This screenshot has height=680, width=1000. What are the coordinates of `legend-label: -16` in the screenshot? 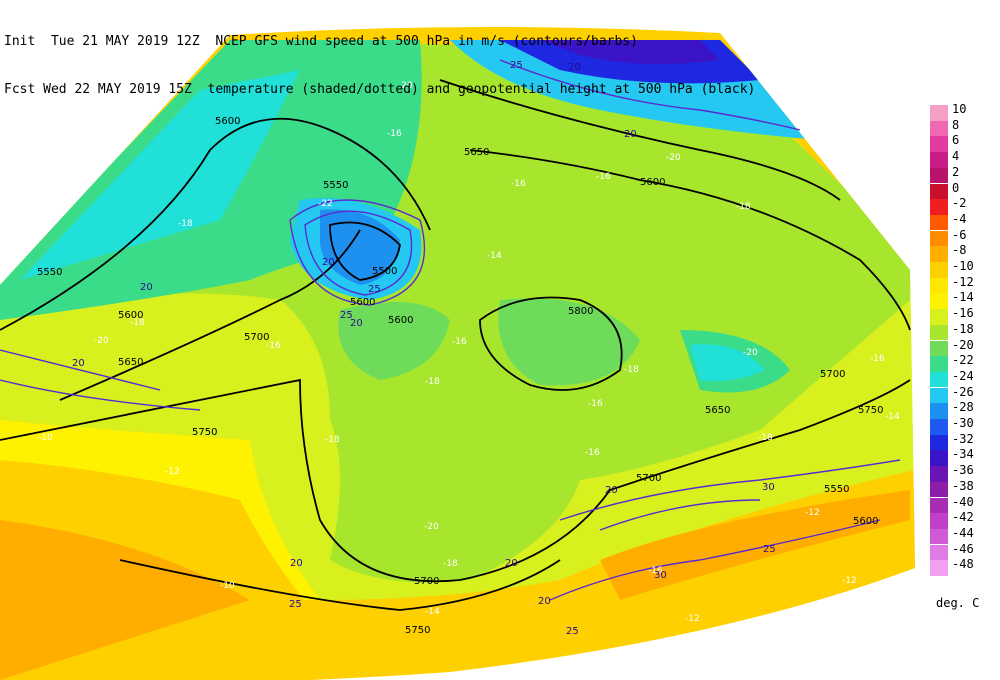 It's located at (963, 313).